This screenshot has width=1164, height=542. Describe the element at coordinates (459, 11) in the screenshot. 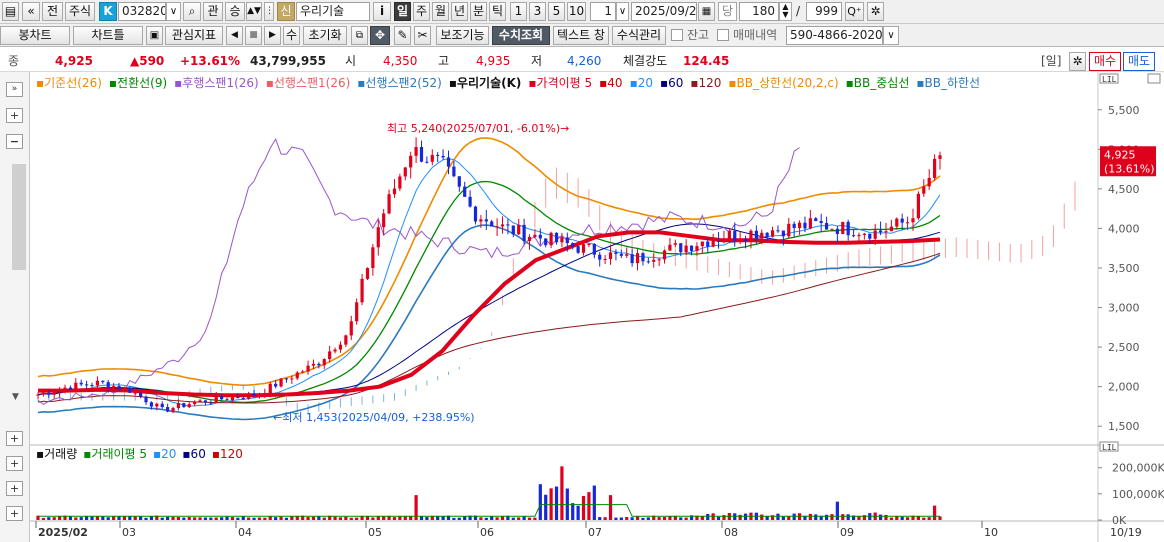

I see `period-year-button: 년` at that location.